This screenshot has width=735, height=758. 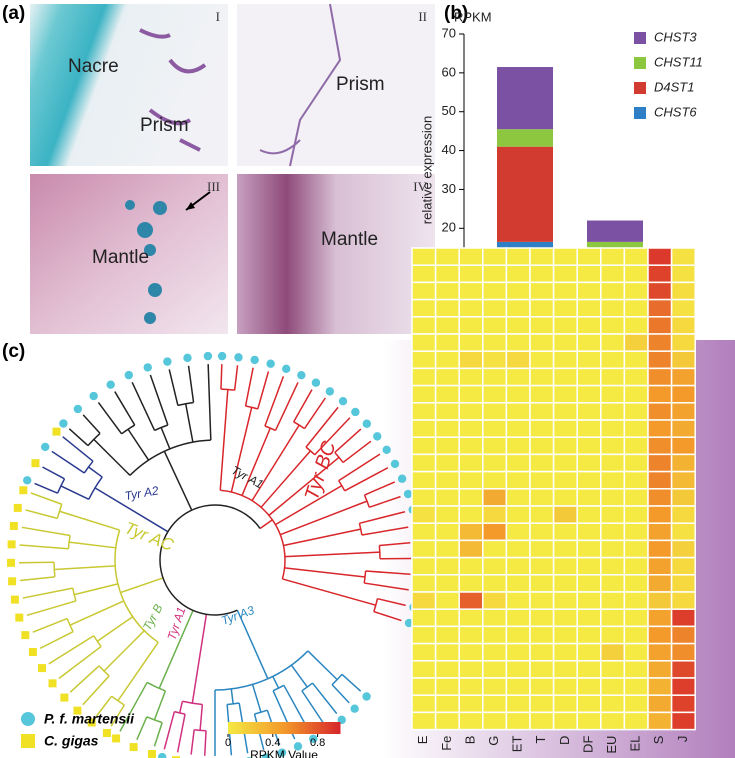 What do you see at coordinates (420, 186) in the screenshot?
I see `micrograph-numeral: IV` at bounding box center [420, 186].